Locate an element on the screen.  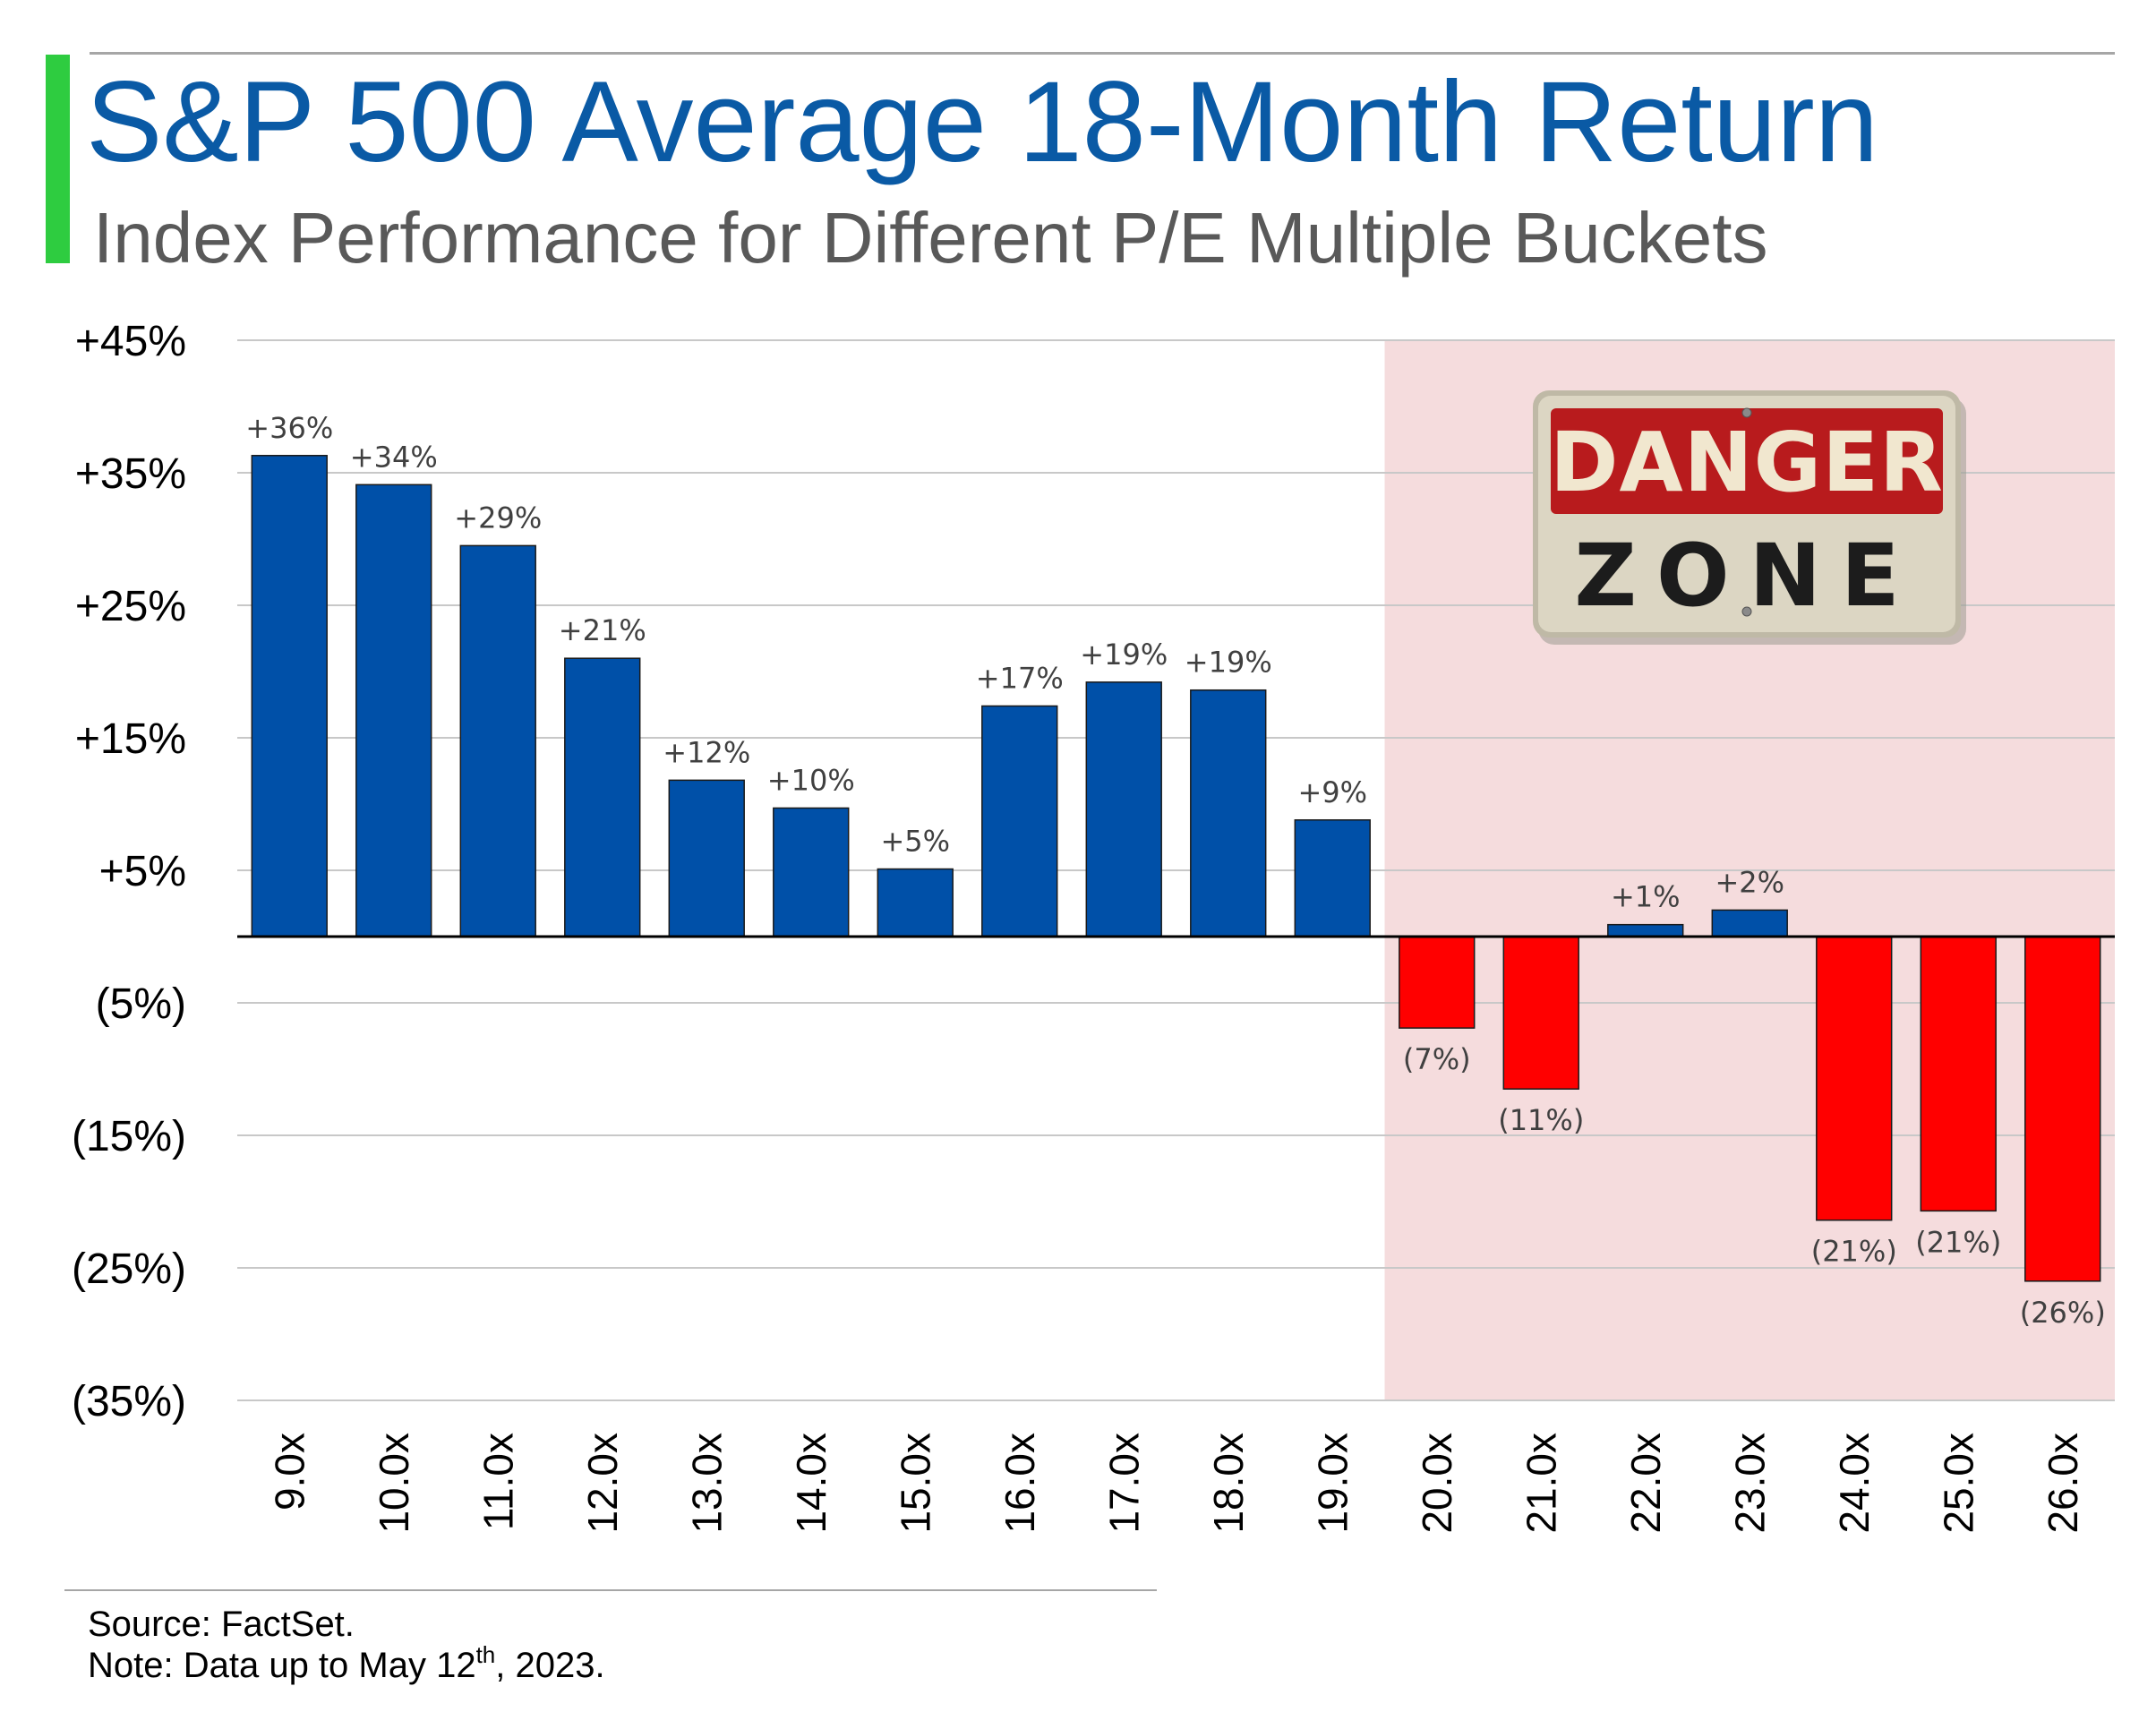
footer-divider is located at coordinates (610, 1590).